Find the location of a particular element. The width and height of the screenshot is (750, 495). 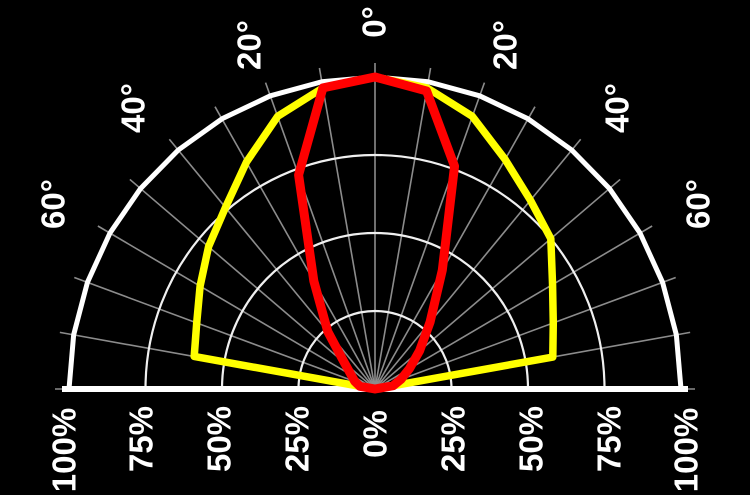

radial-label-75-right: 75% is located at coordinates (609, 439).